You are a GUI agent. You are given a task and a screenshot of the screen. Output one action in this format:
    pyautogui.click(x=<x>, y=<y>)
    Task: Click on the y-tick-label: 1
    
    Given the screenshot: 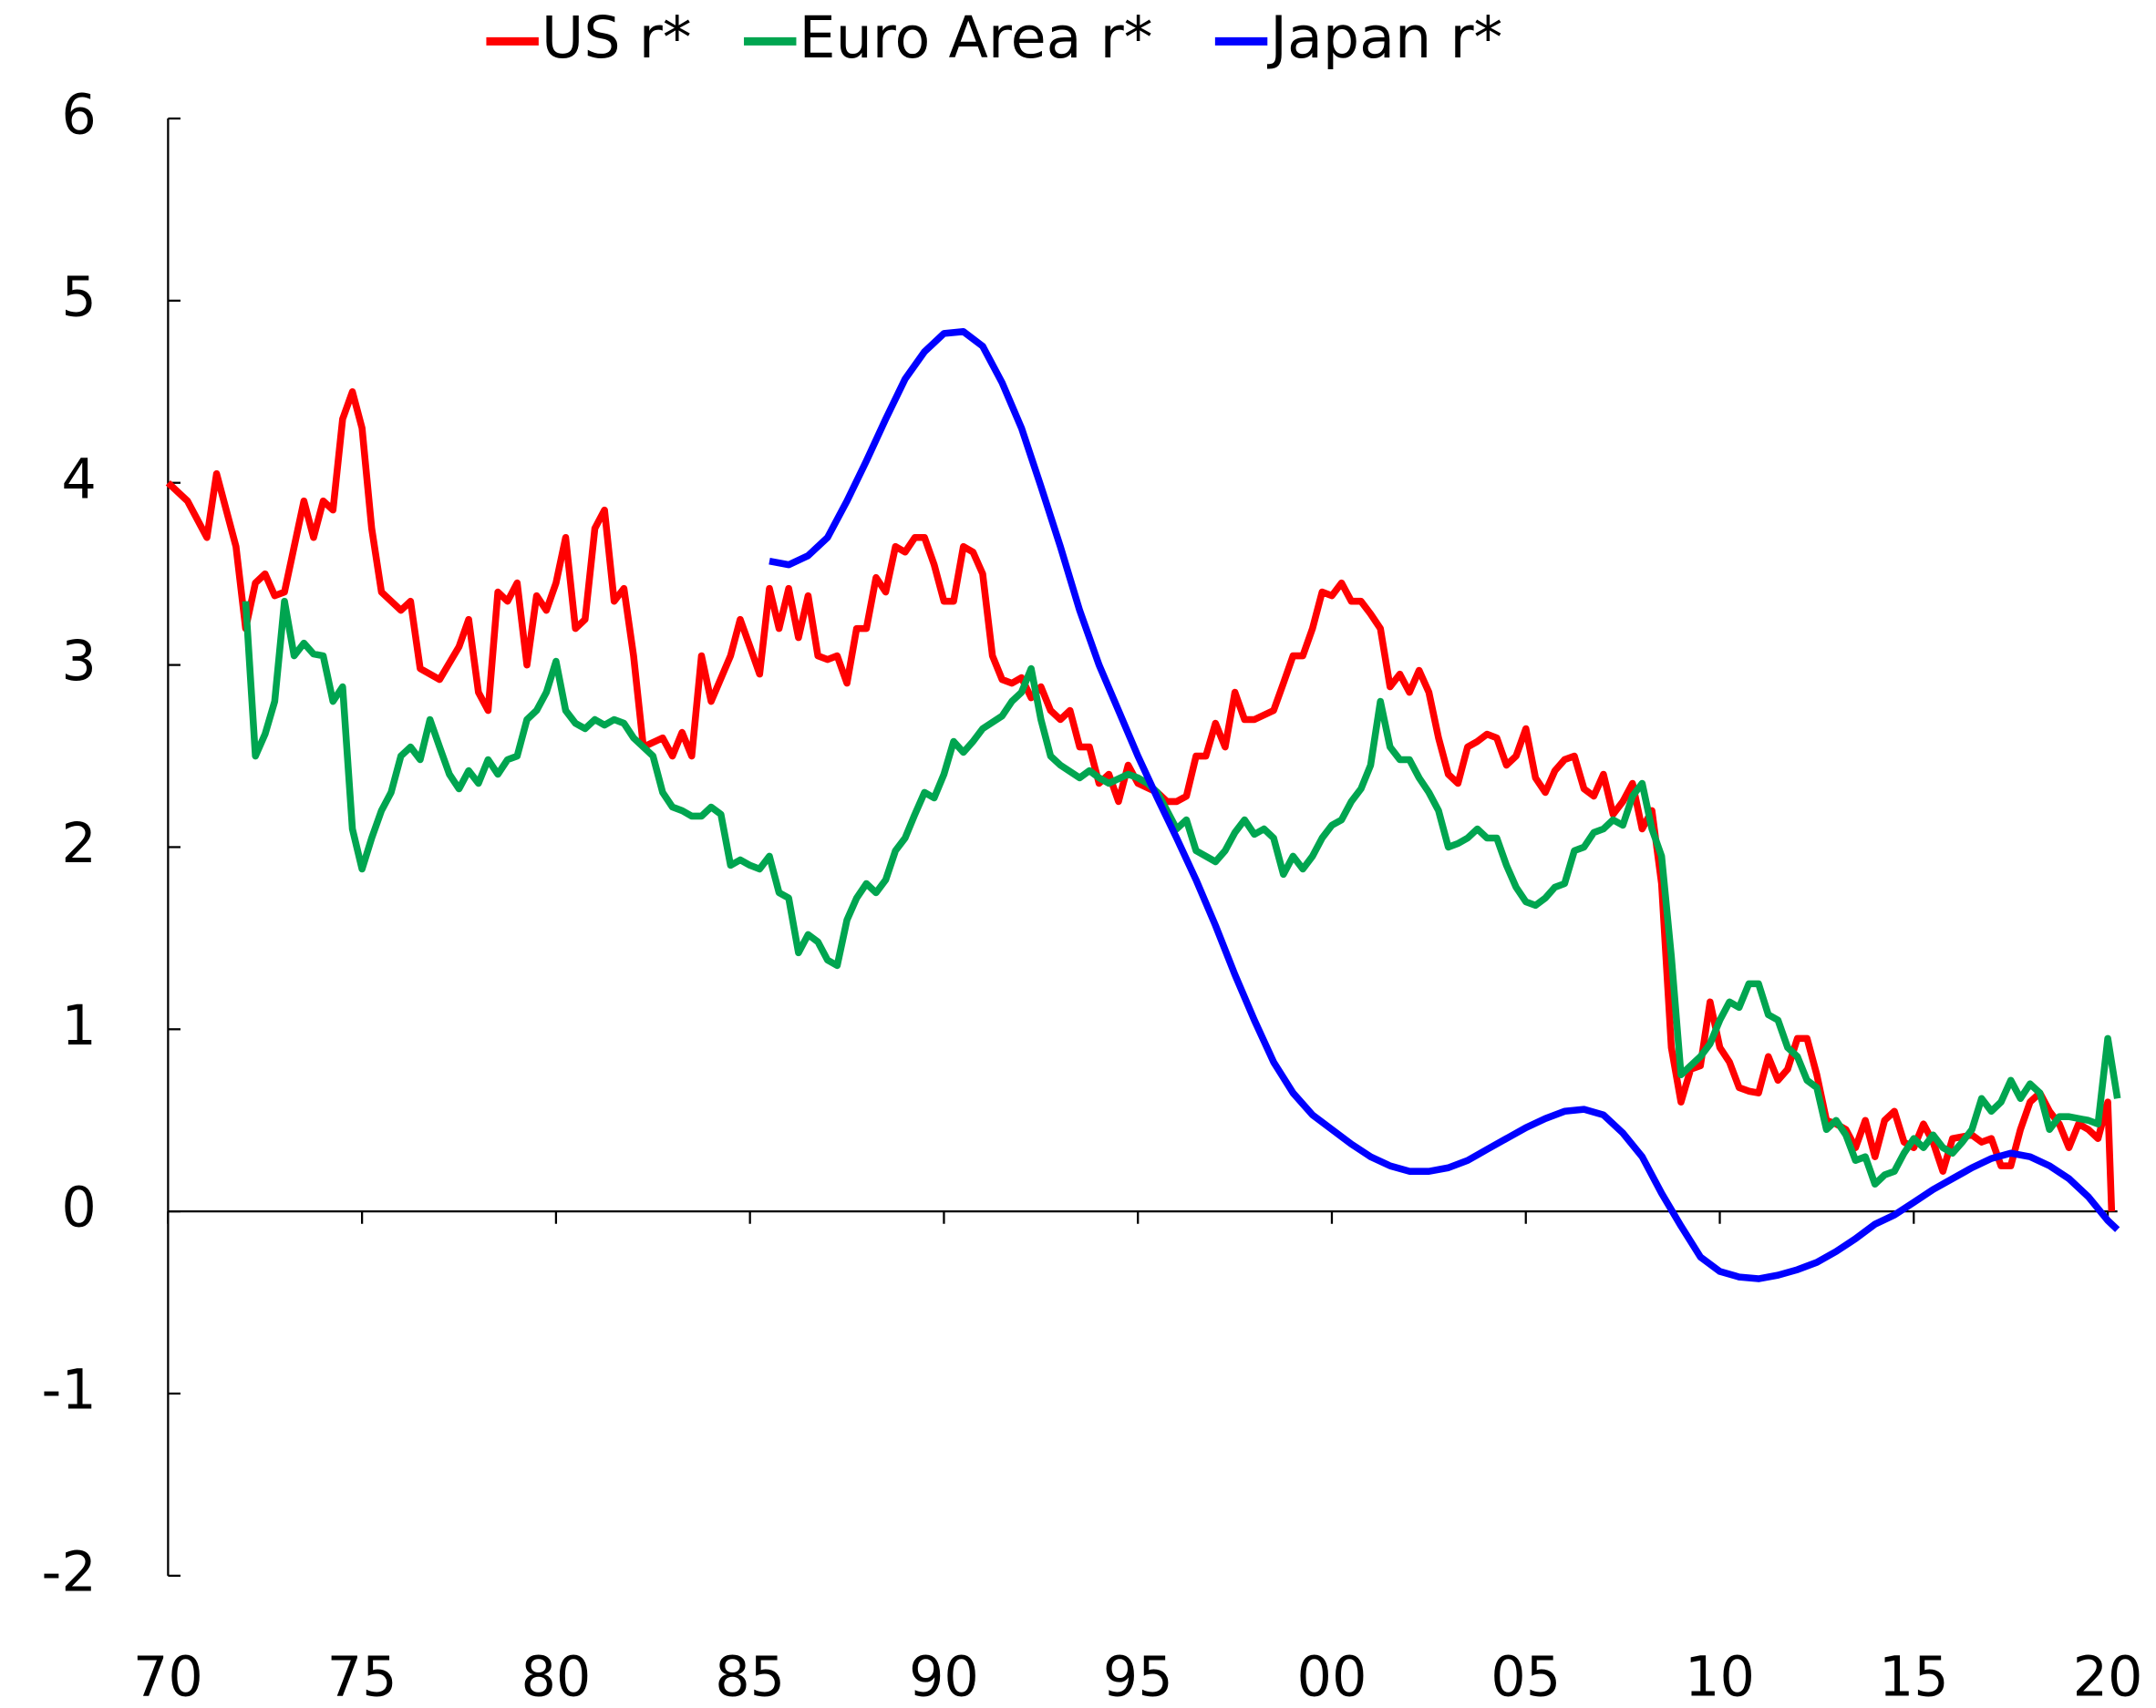 What is the action you would take?
    pyautogui.click(x=78, y=1026)
    